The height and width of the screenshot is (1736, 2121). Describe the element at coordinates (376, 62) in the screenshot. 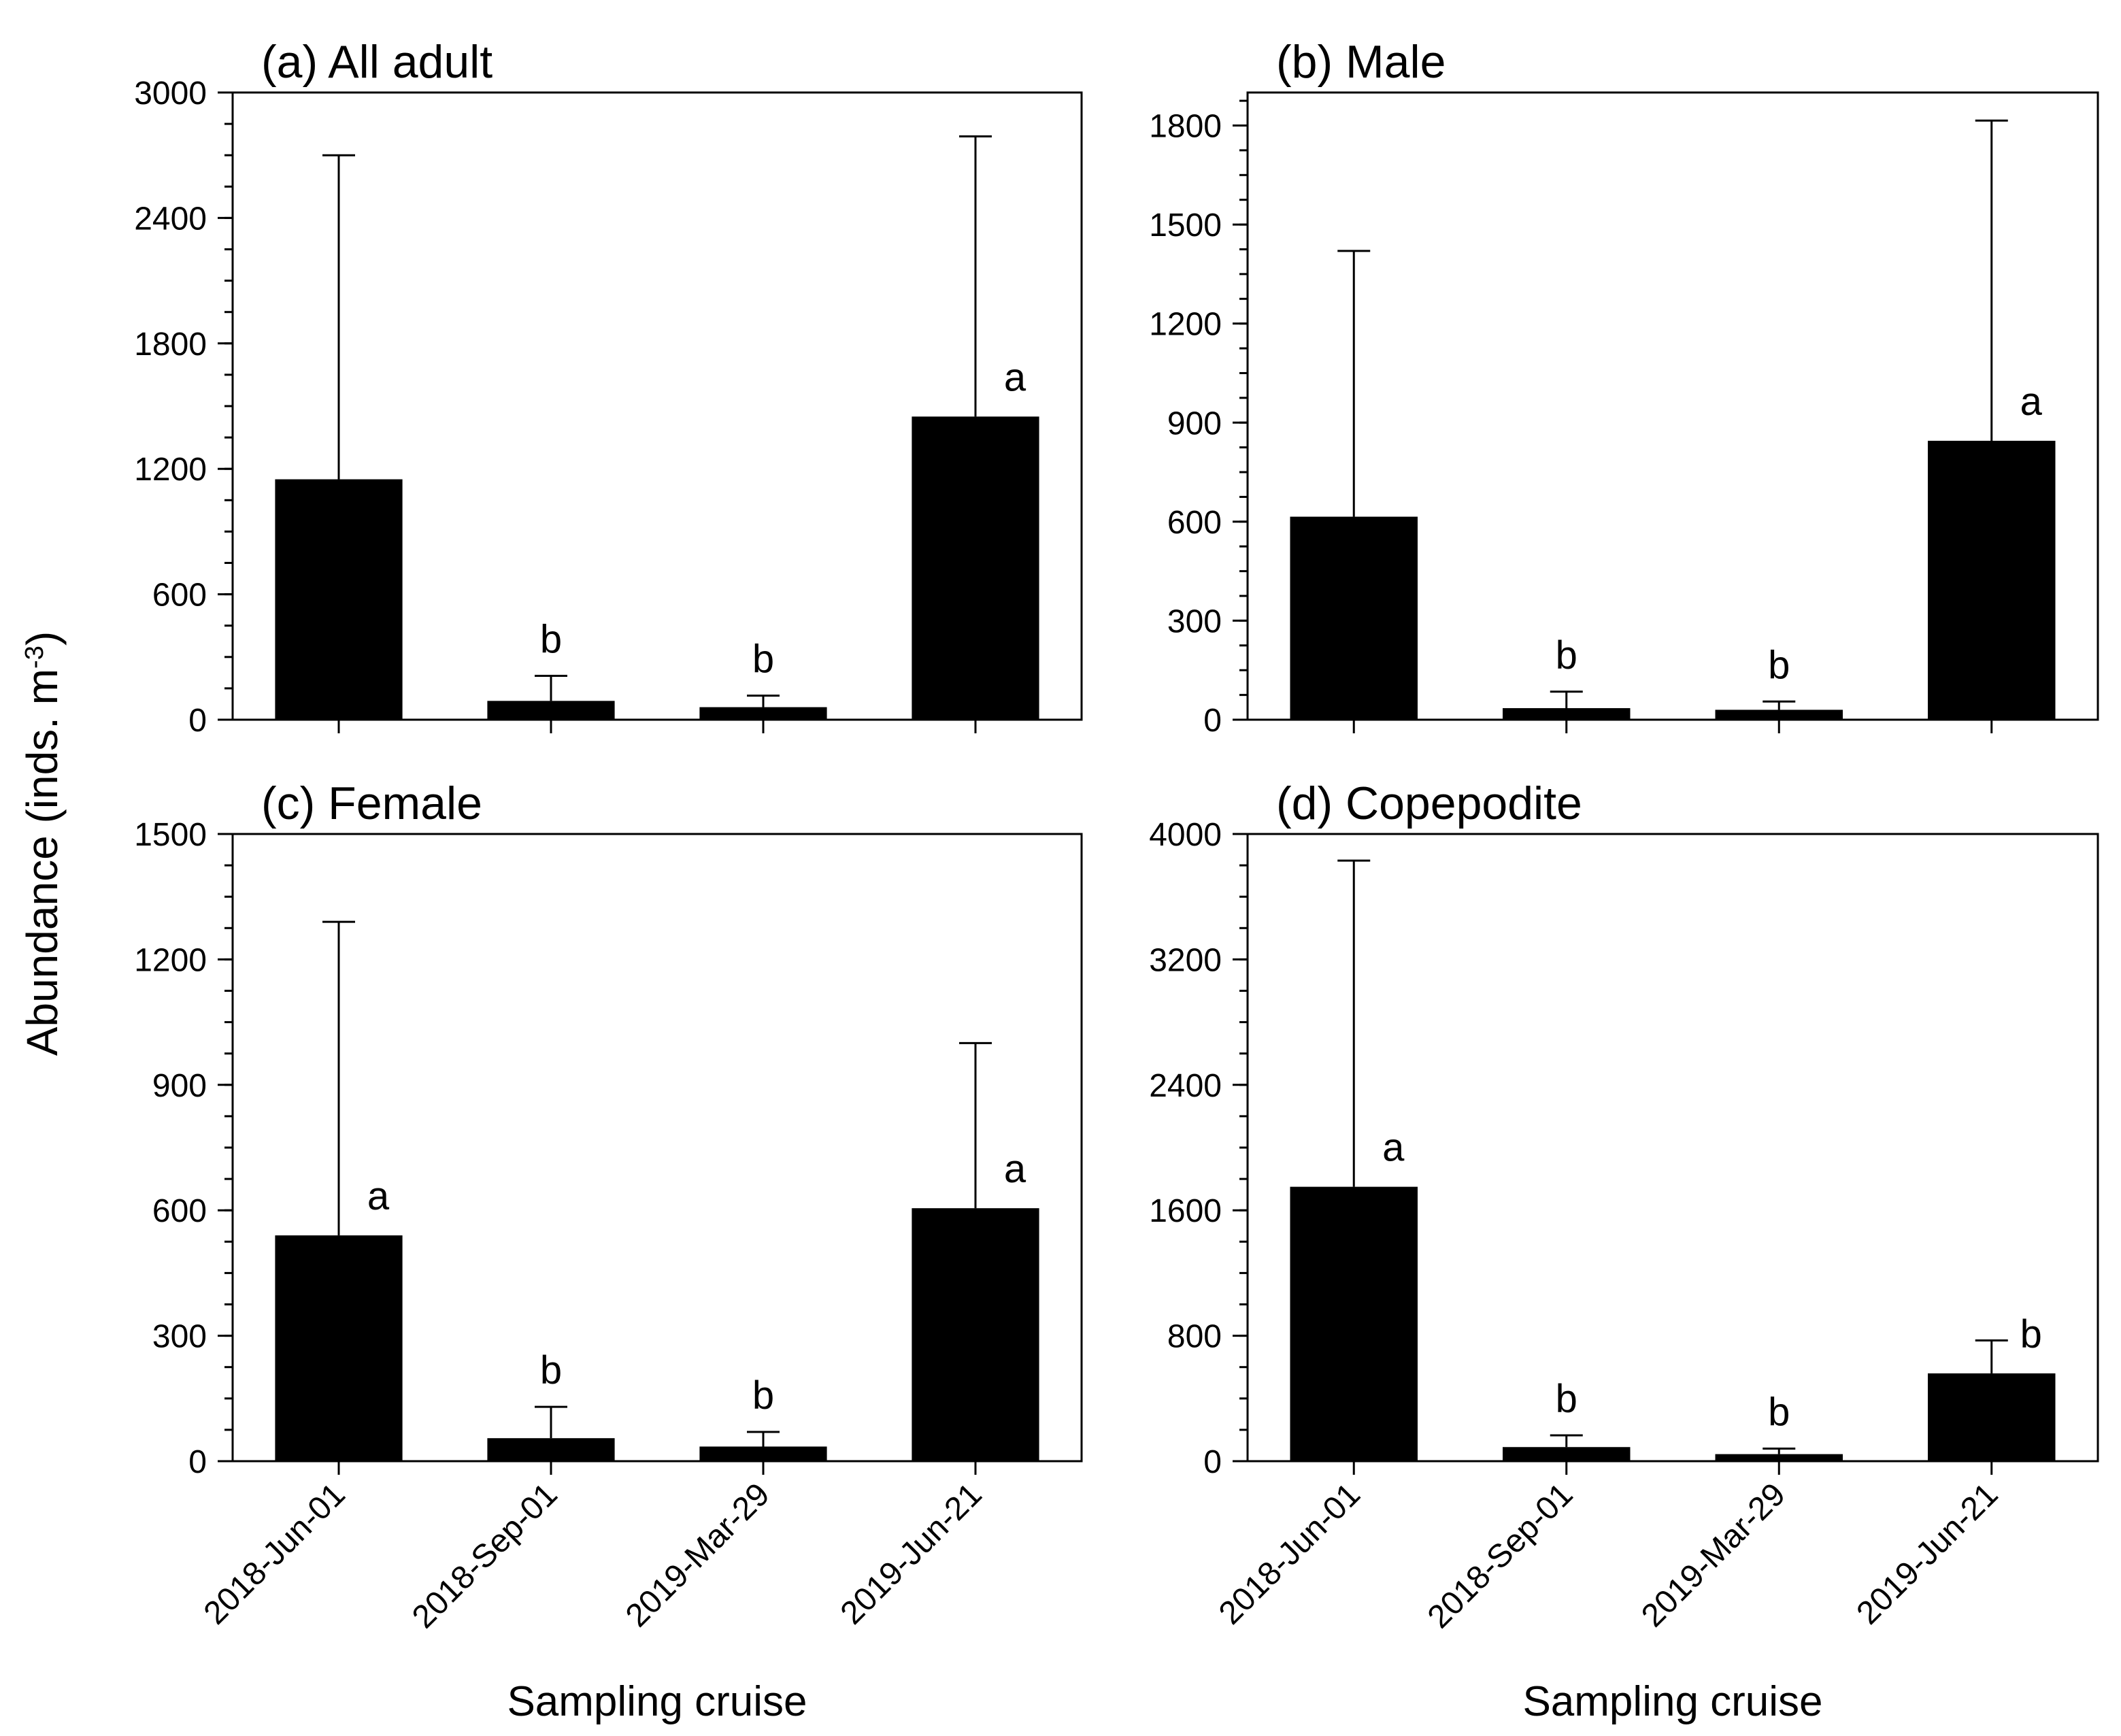

I see `panel-title: (a) All adult` at that location.